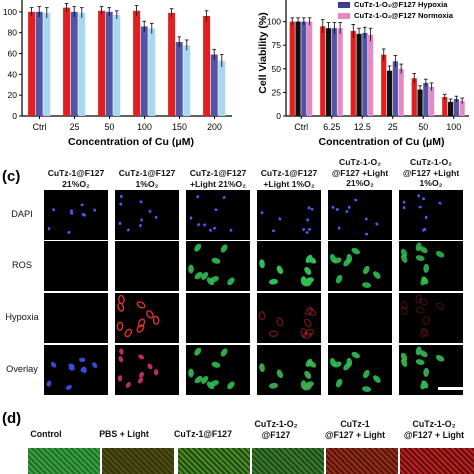 The width and height of the screenshot is (474, 474). I want to click on column-header: CuTz-1@F127 21%O₂, so click(76, 178).